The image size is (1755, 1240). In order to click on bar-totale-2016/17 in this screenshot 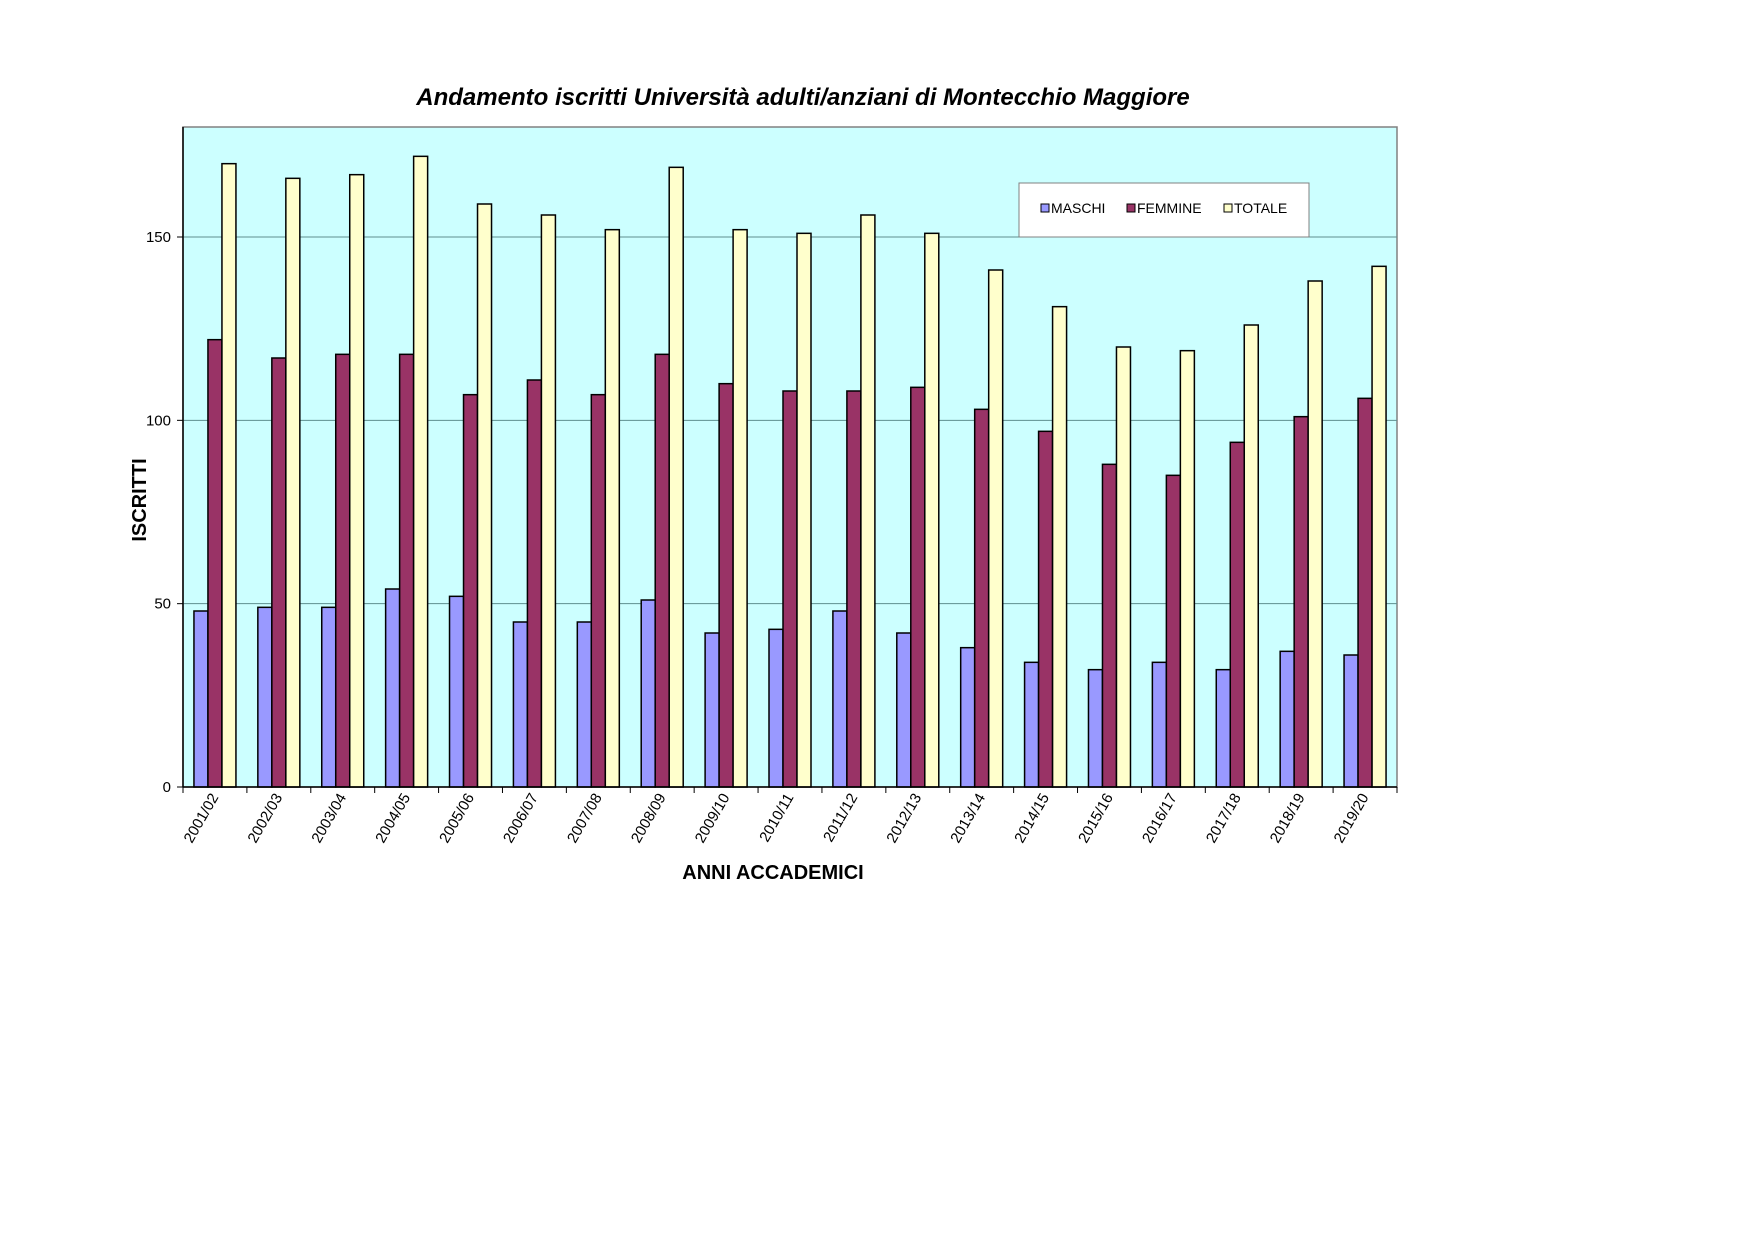, I will do `click(1187, 568)`.